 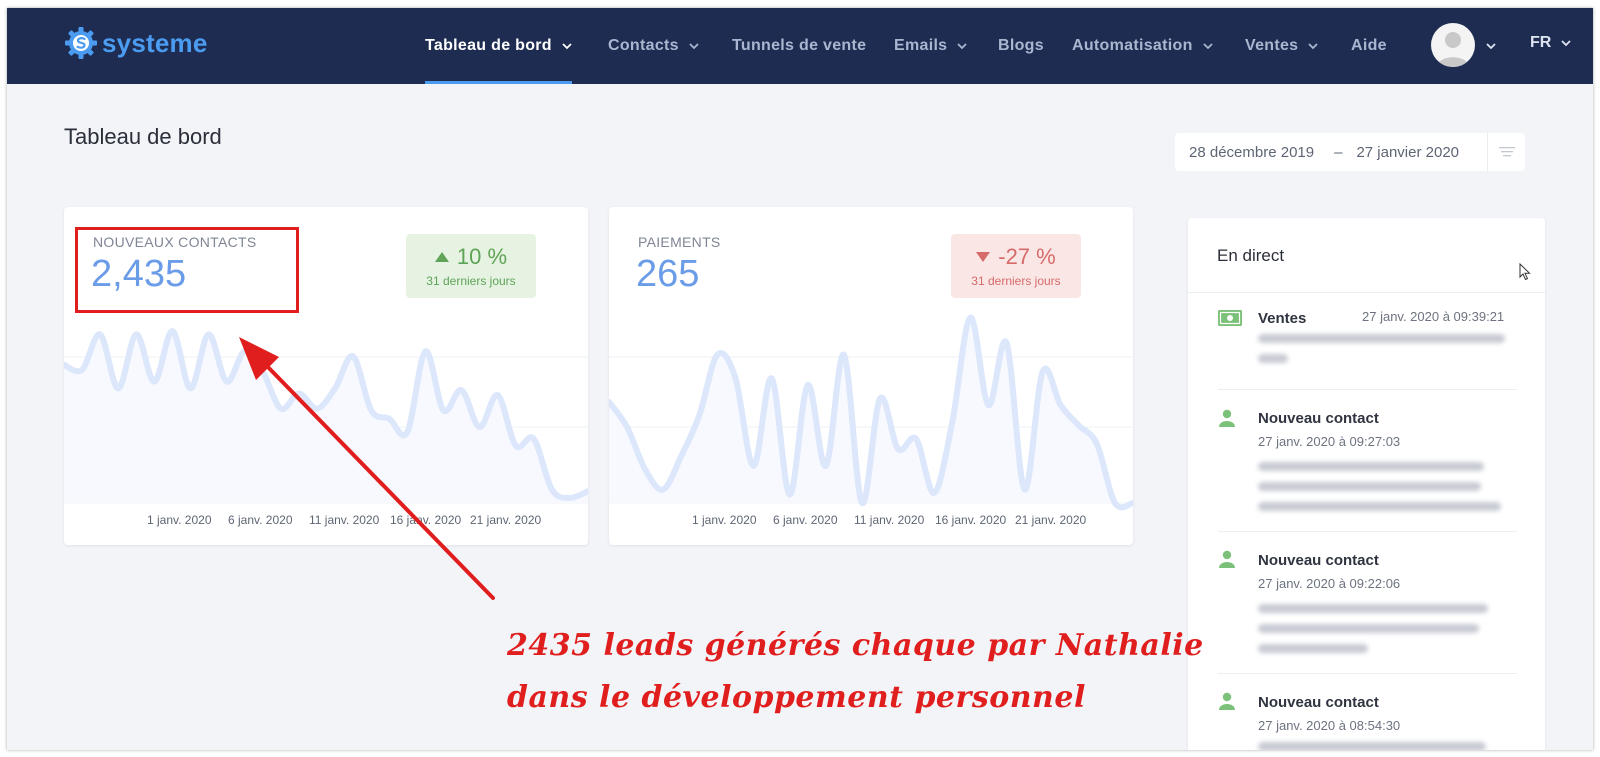 I want to click on logo: systeme, so click(x=135, y=43).